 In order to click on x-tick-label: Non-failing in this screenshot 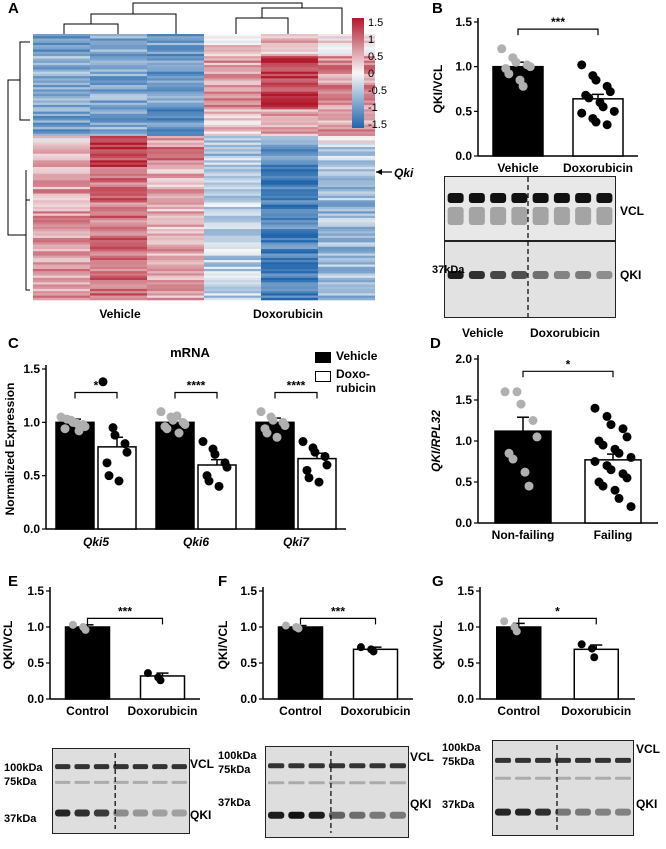, I will do `click(523, 535)`.